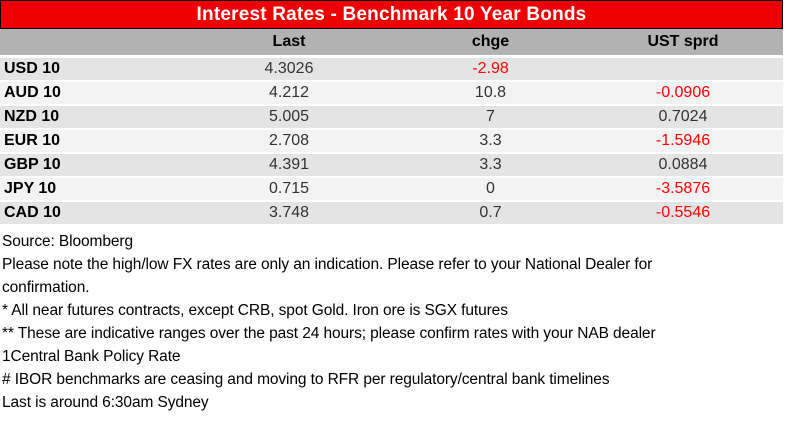 The height and width of the screenshot is (423, 788). What do you see at coordinates (32, 116) in the screenshot?
I see `row-label: NZD 10` at bounding box center [32, 116].